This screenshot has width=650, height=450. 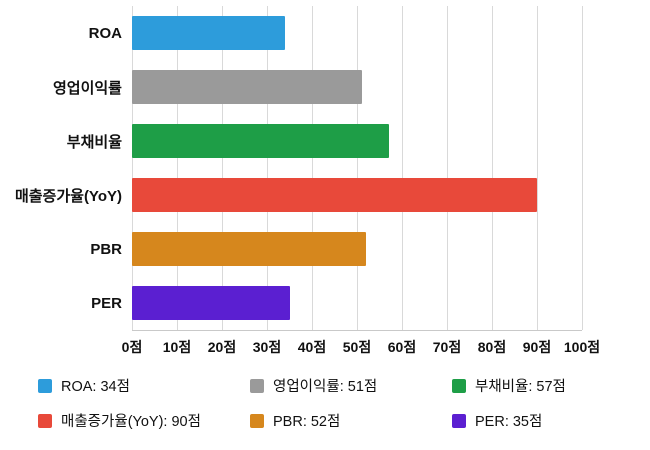 What do you see at coordinates (447, 347) in the screenshot?
I see `x-tick-label: 70점` at bounding box center [447, 347].